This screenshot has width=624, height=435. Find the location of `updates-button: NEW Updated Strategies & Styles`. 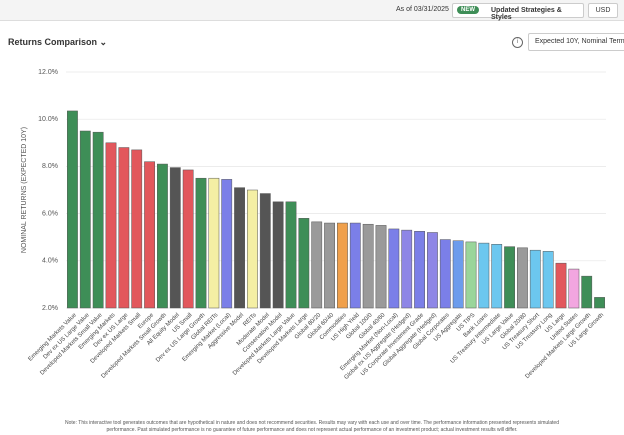

updates-button: NEW Updated Strategies & Styles is located at coordinates (518, 12).